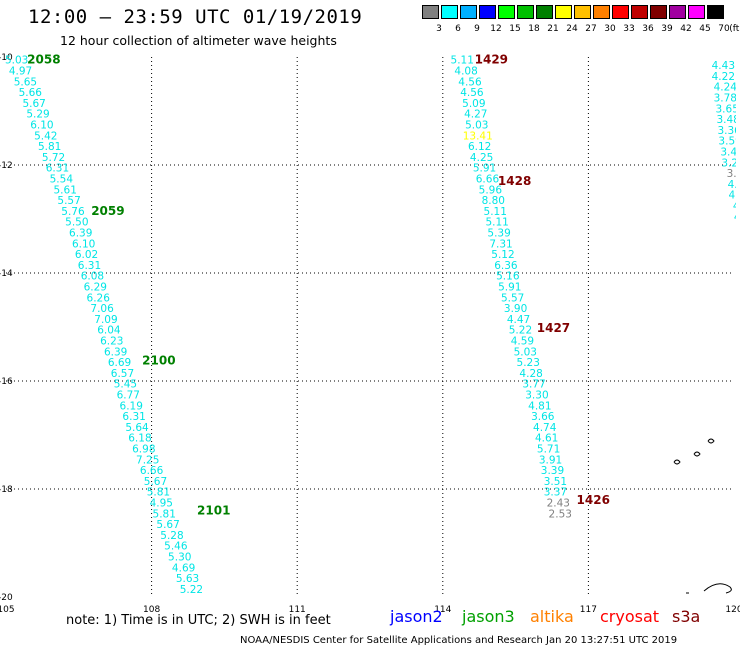  Describe the element at coordinates (730, 163) in the screenshot. I see `wave-height-value: 3.27` at that location.